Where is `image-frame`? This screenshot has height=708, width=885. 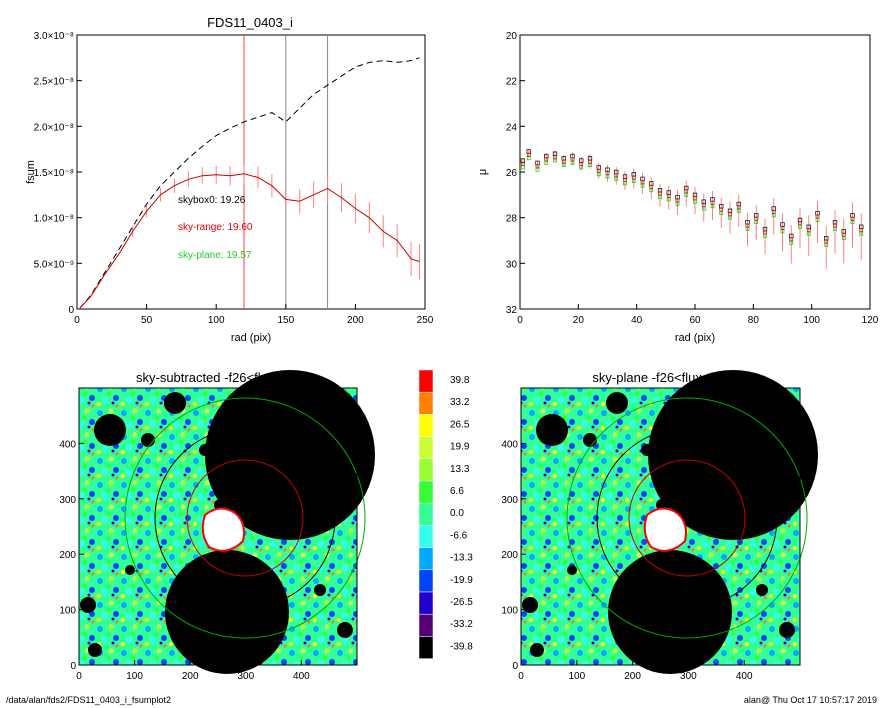
image-frame is located at coordinates (660, 526).